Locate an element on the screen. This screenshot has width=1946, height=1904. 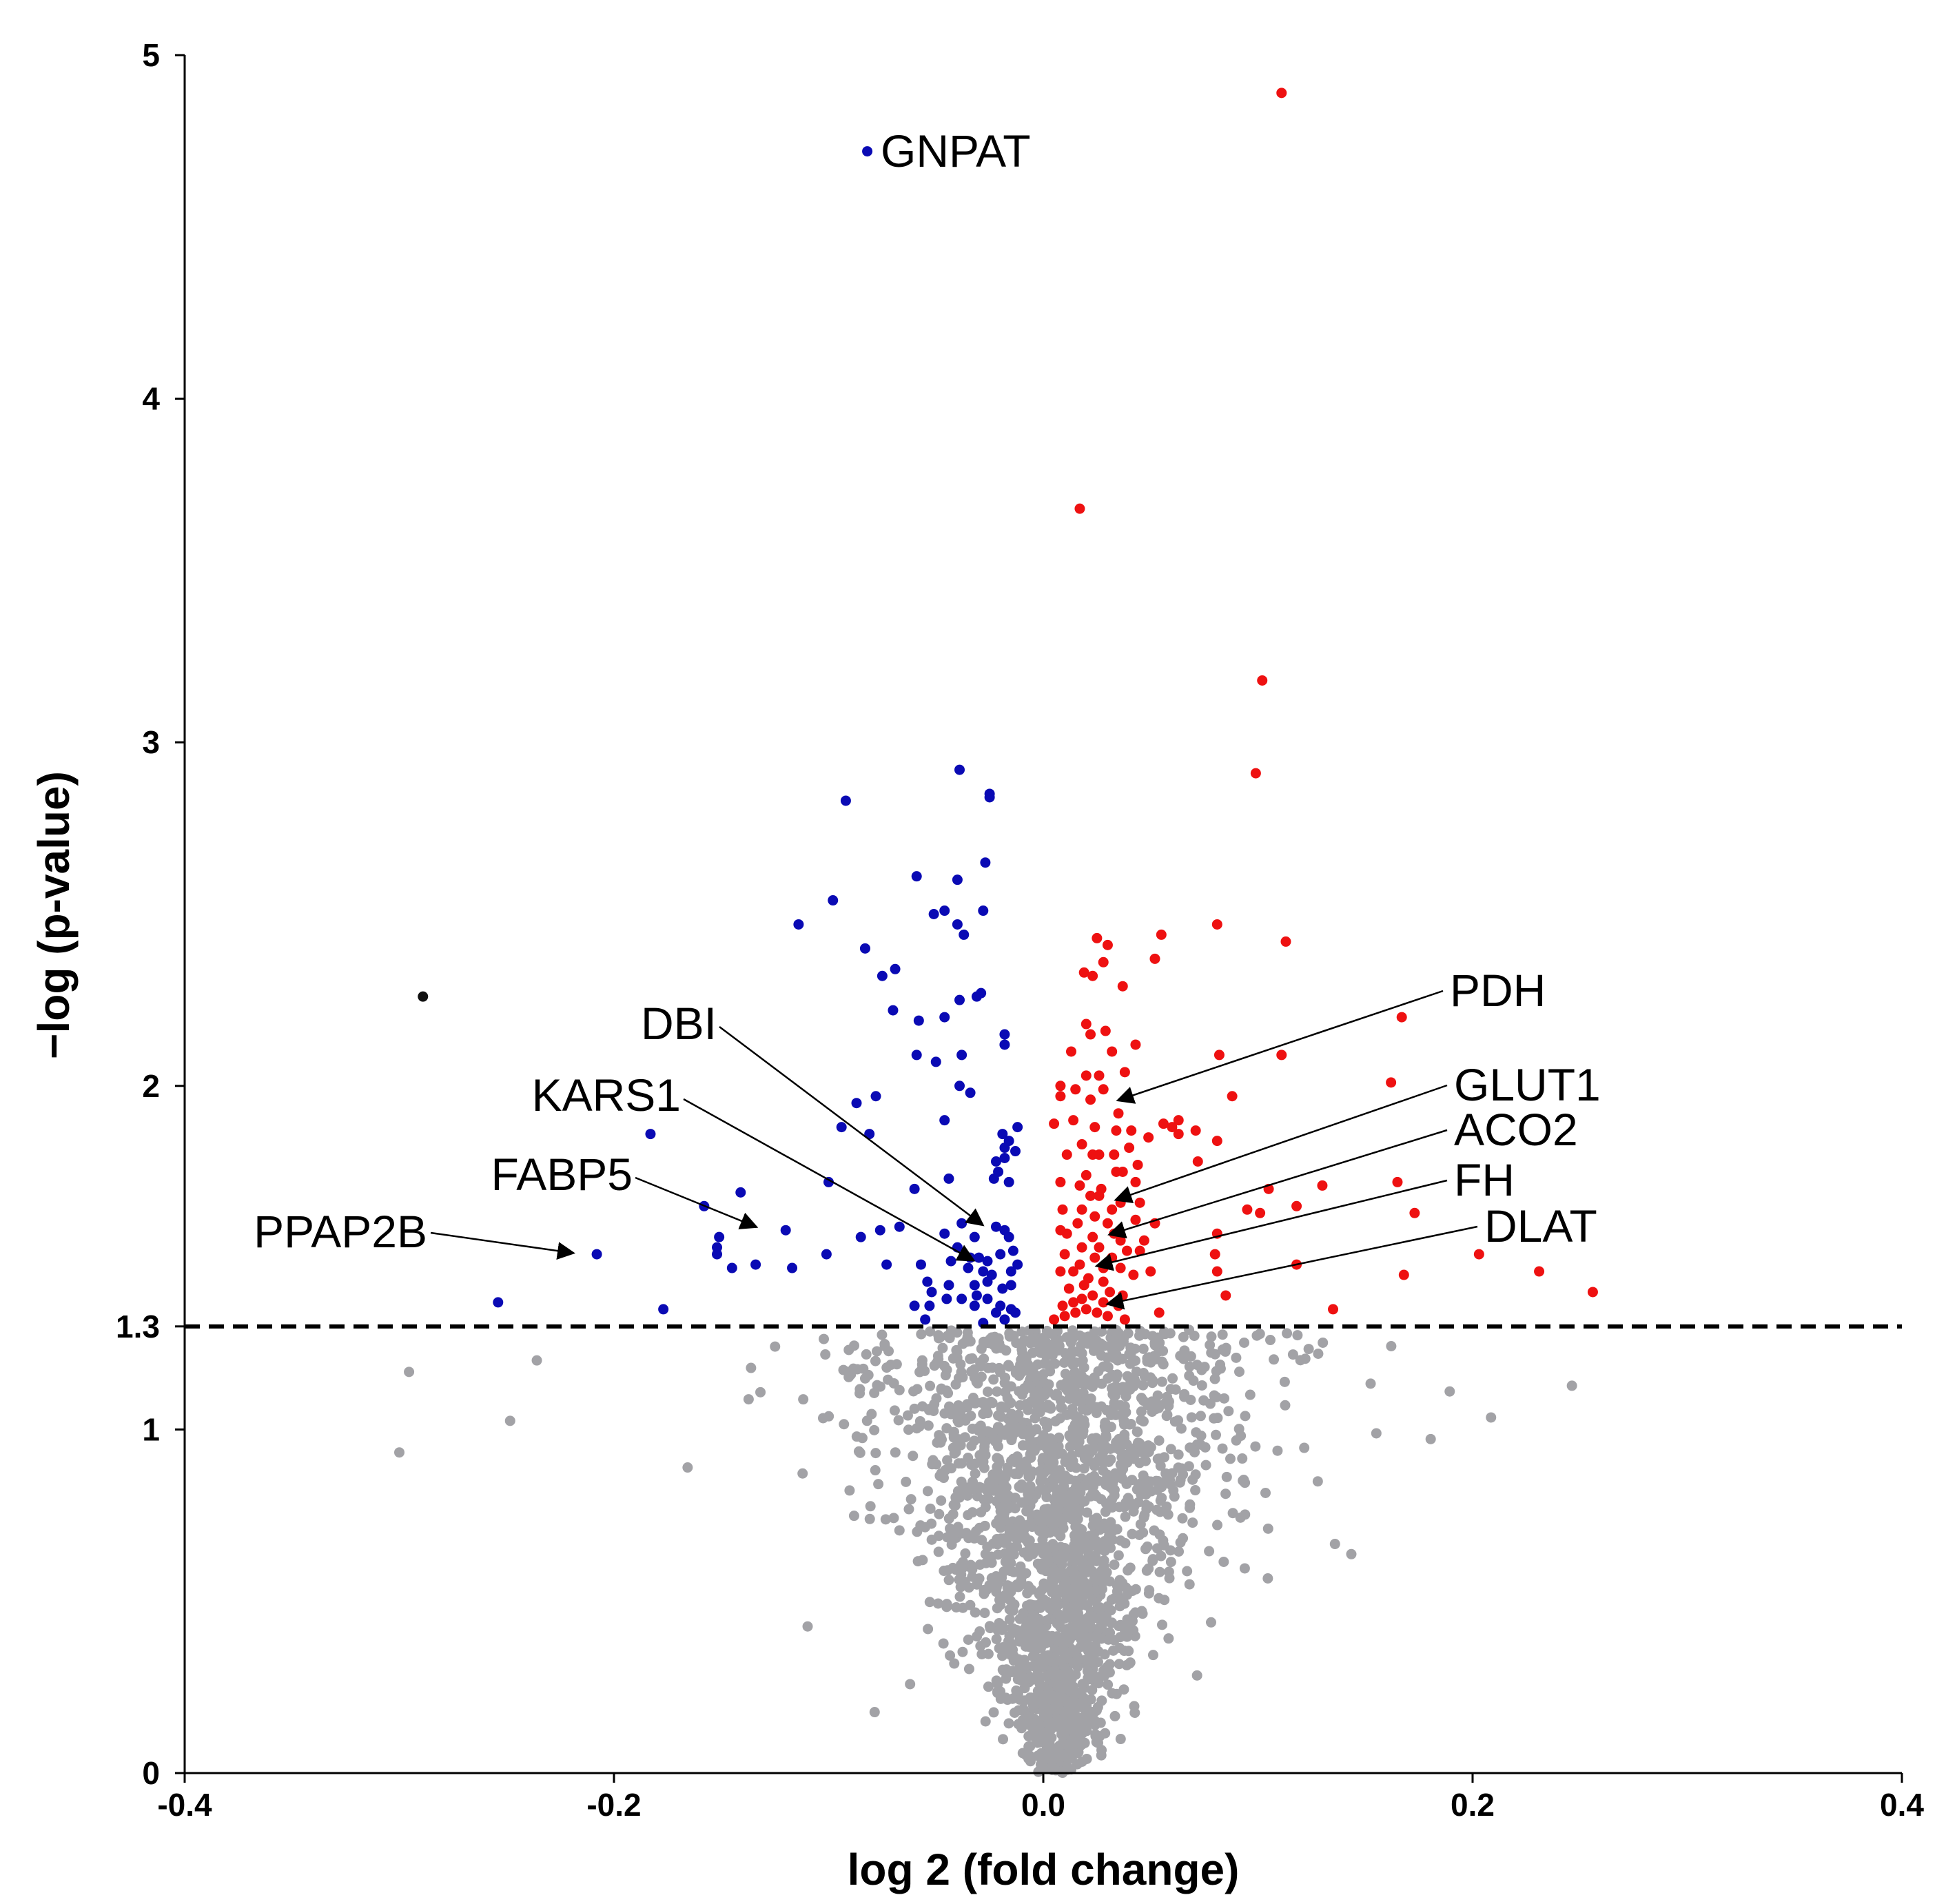
y-axis-ticks: 0 1 1.3 2 3 4 5 is located at coordinates (150, 914).